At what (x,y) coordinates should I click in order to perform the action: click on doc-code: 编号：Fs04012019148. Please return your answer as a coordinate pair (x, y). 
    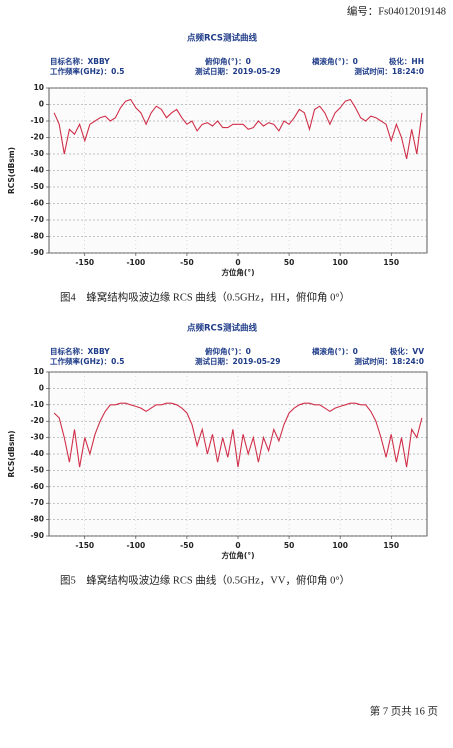
    Looking at the image, I should click on (396, 10).